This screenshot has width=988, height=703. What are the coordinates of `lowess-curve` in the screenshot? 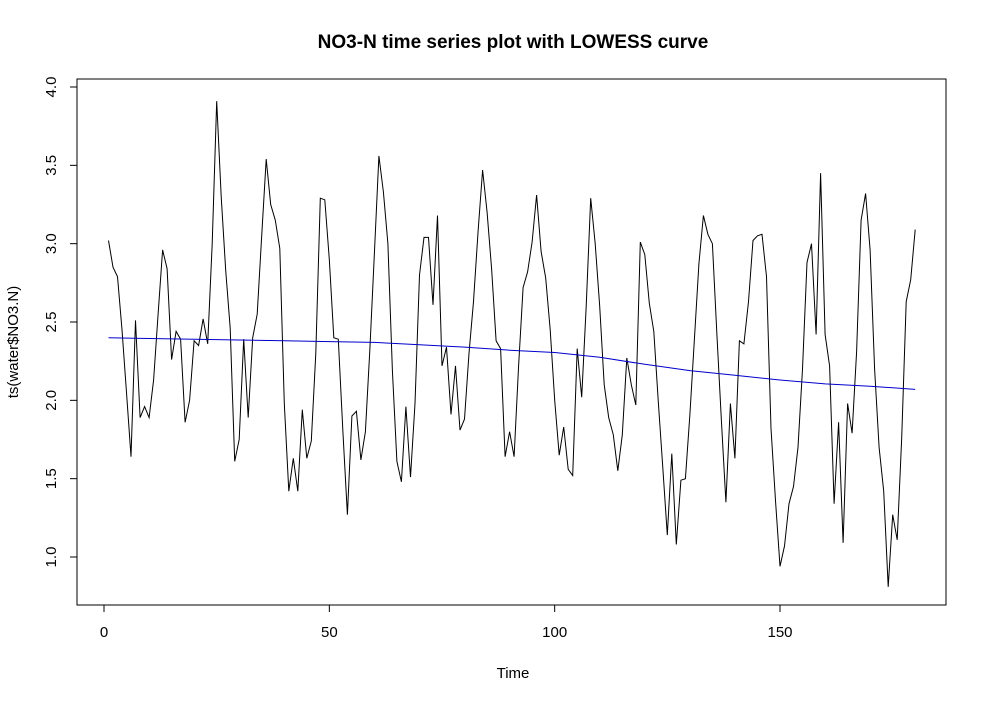 It's located at (512, 363).